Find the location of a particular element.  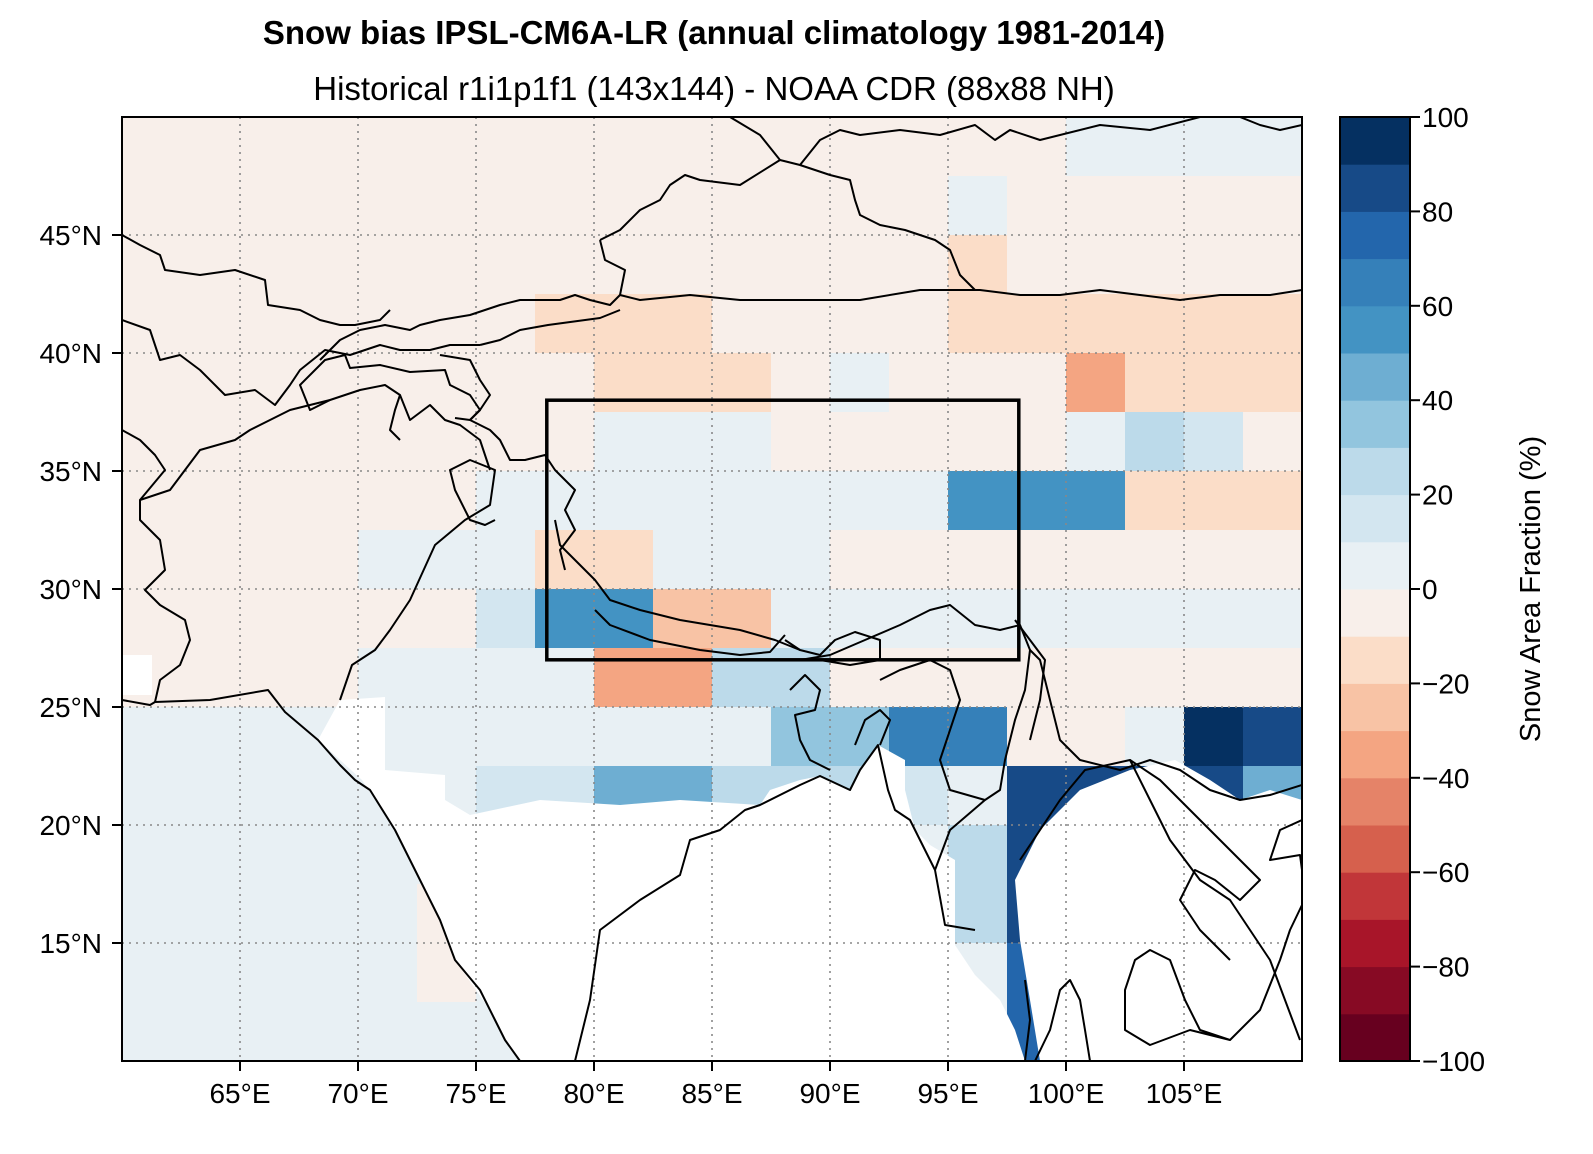

colorbar-tick-label: −60 is located at coordinates (1446, 872).